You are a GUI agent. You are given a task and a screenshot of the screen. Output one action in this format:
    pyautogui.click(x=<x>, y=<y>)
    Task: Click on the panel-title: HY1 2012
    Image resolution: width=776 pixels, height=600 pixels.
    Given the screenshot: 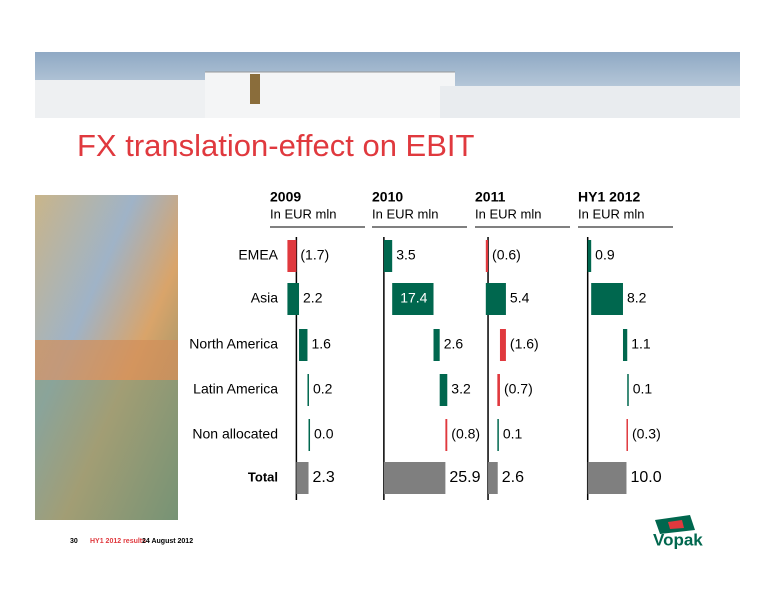 What is the action you would take?
    pyautogui.click(x=609, y=197)
    